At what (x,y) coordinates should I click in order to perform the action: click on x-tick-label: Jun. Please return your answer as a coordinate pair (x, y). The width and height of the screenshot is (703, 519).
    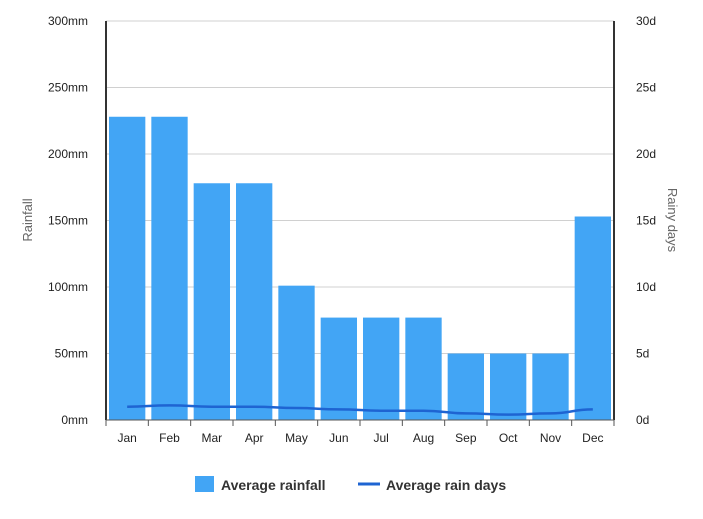
    Looking at the image, I should click on (338, 438).